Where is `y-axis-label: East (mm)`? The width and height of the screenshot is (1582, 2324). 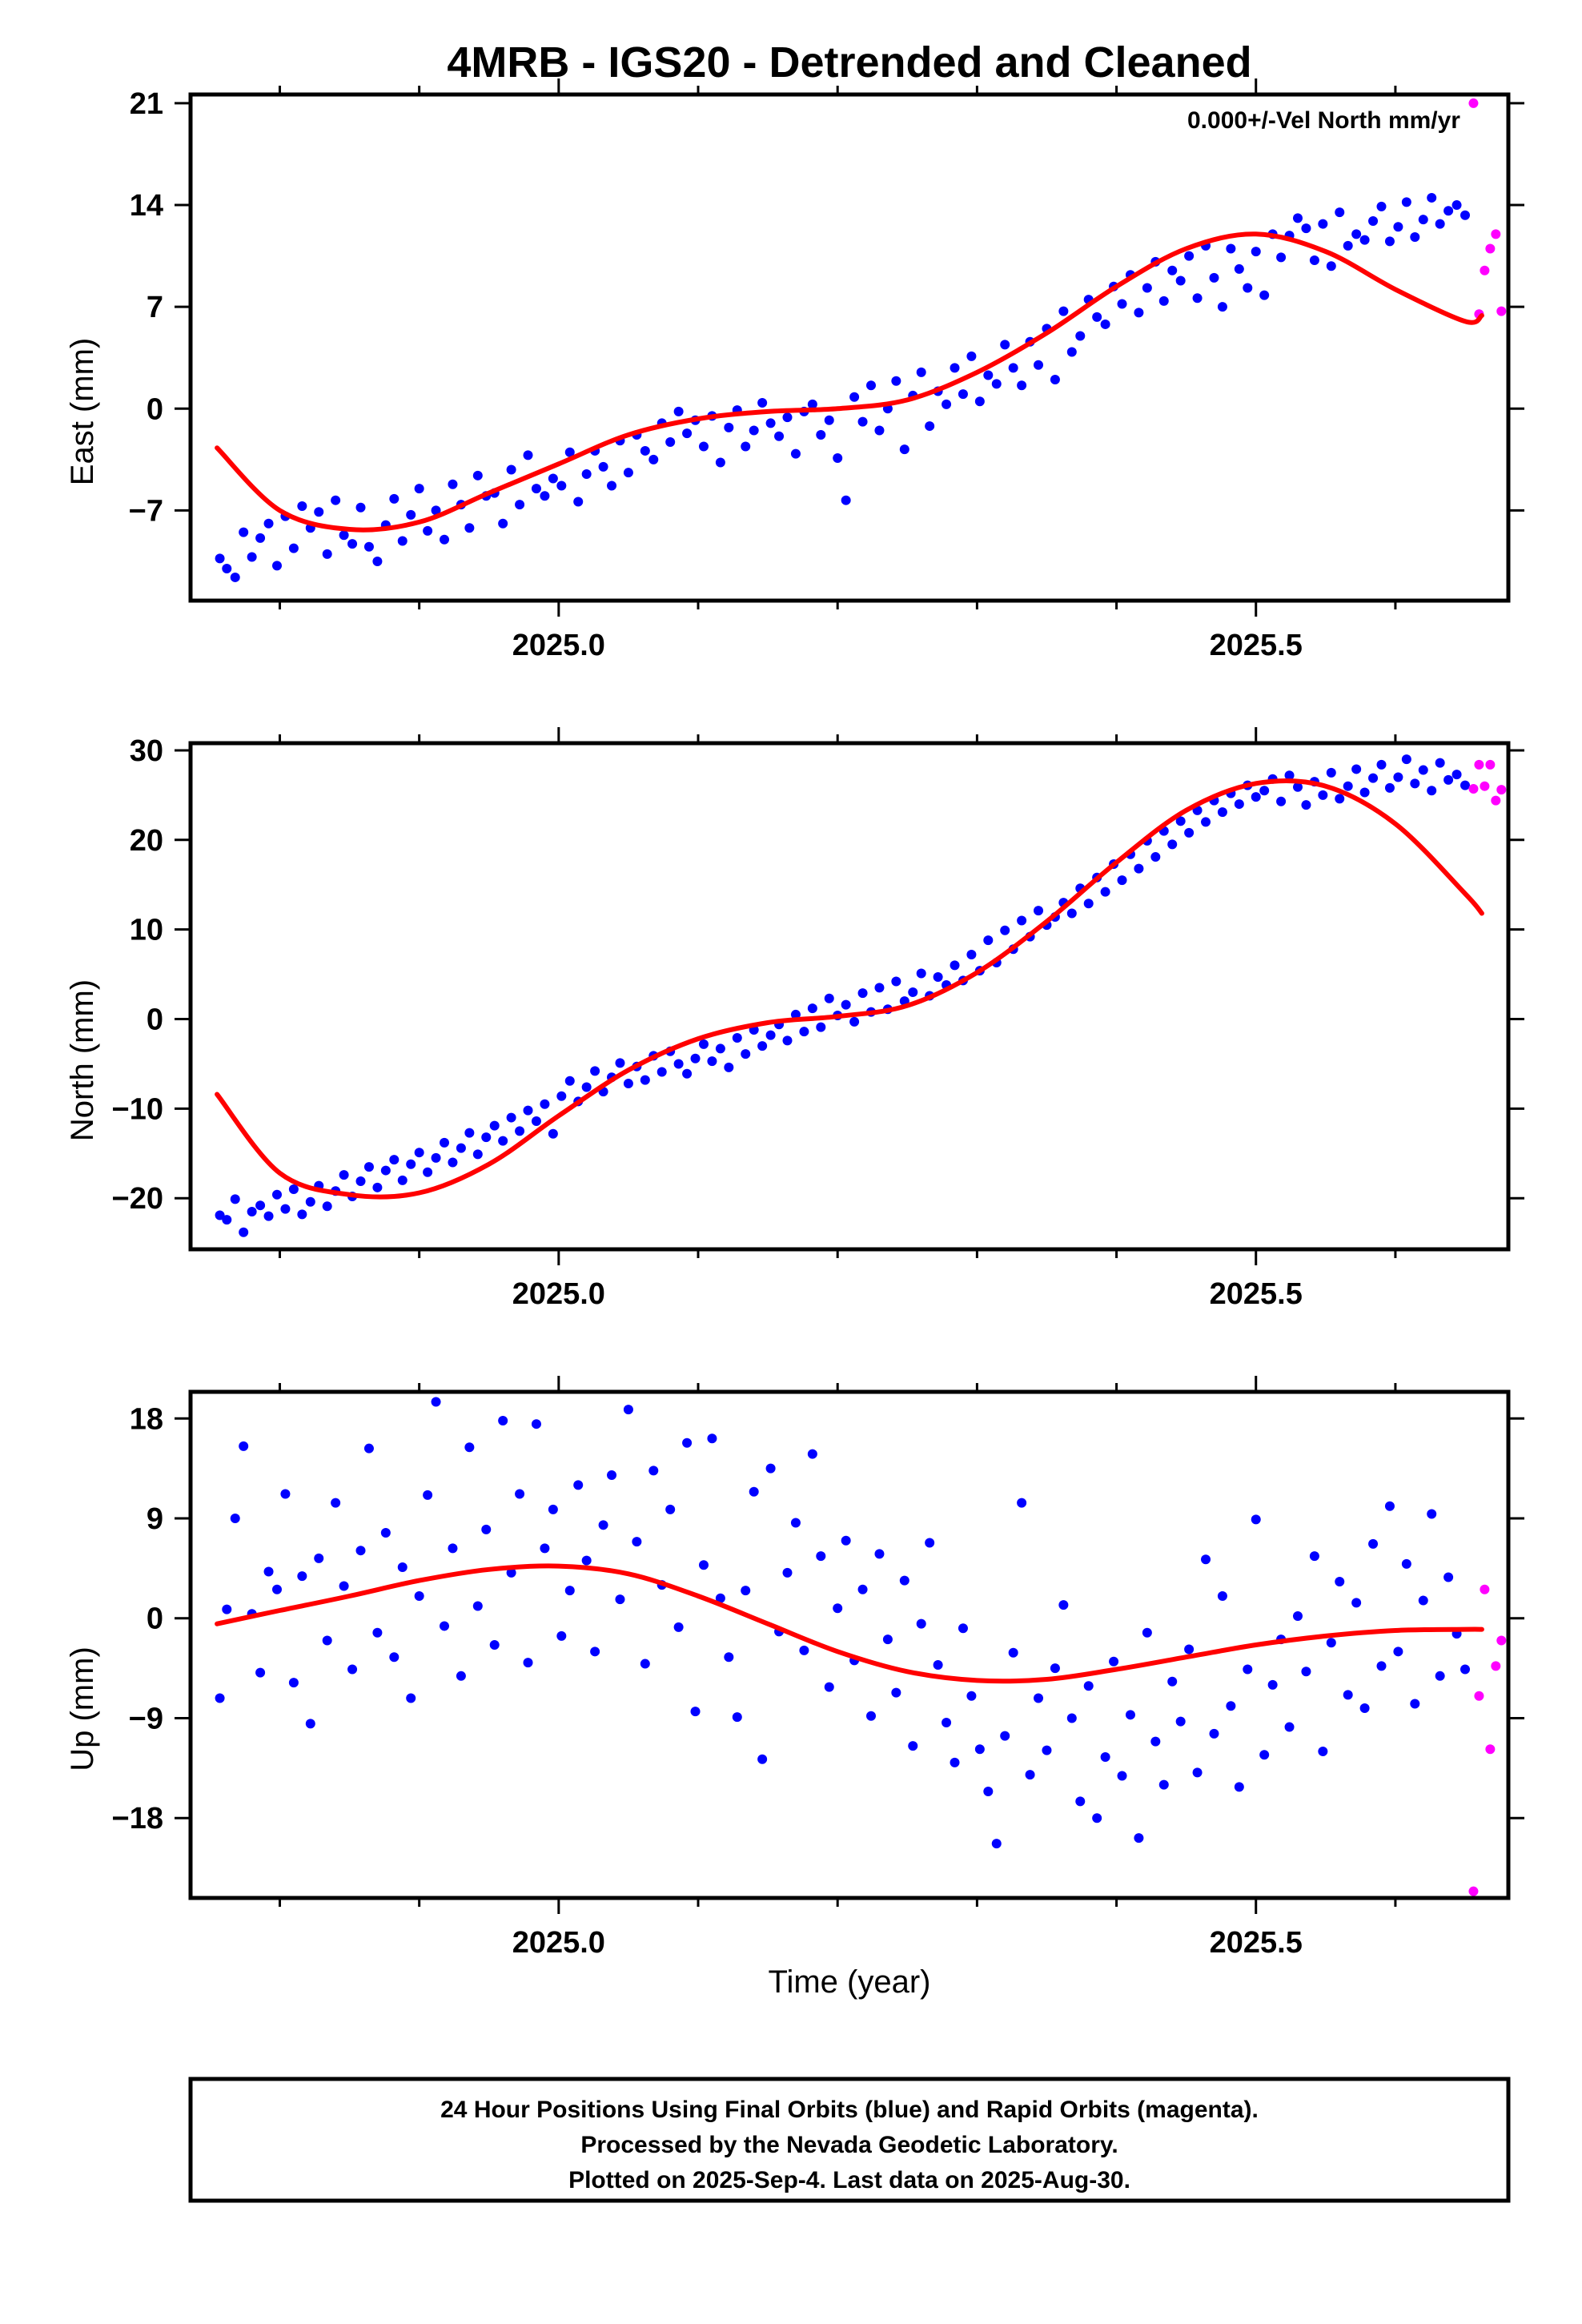
y-axis-label: East (mm) is located at coordinates (82, 411).